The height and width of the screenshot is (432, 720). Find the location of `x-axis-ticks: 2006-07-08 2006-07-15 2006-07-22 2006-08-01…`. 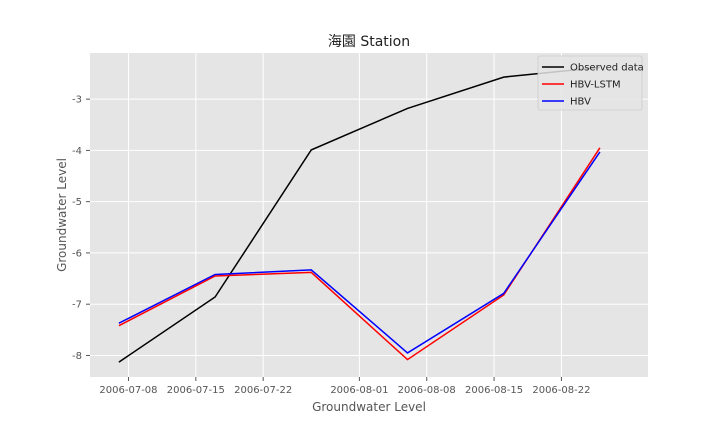

x-axis-ticks: 2006-07-08 2006-07-15 2006-07-22 2006-08-01… is located at coordinates (344, 386).